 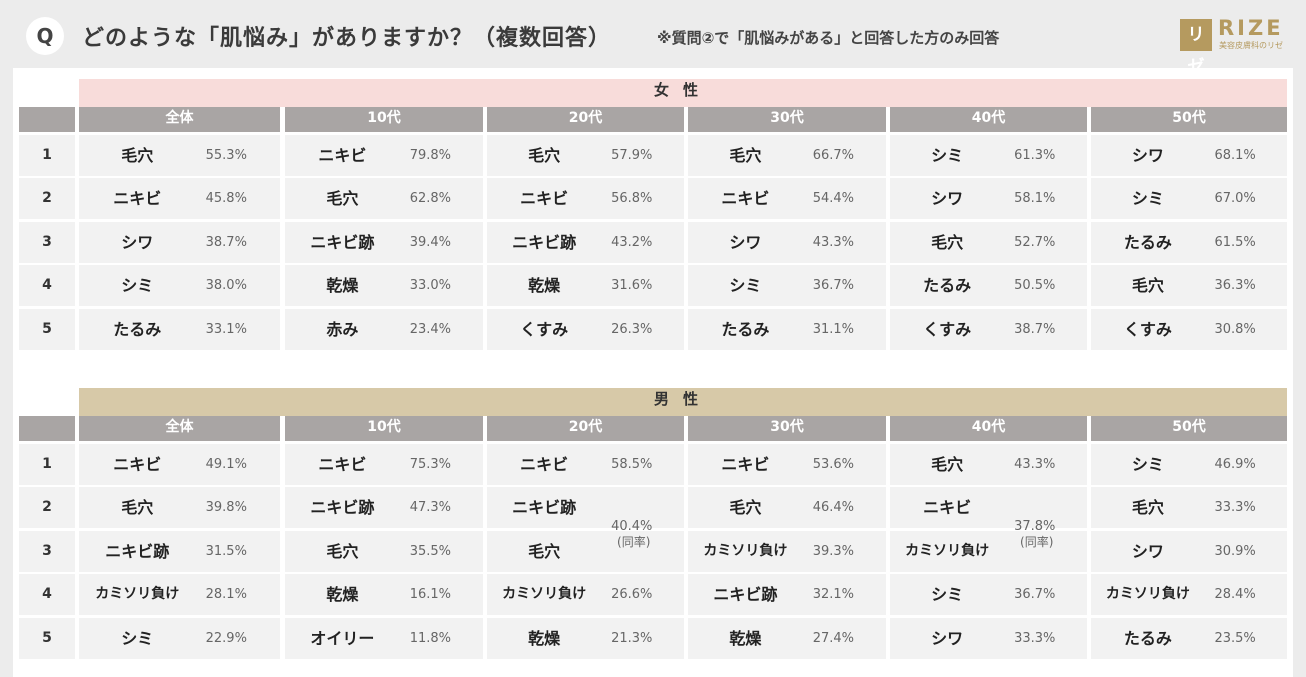 What do you see at coordinates (384, 638) in the screenshot?
I see `table-cell: オイリー 11.8%` at bounding box center [384, 638].